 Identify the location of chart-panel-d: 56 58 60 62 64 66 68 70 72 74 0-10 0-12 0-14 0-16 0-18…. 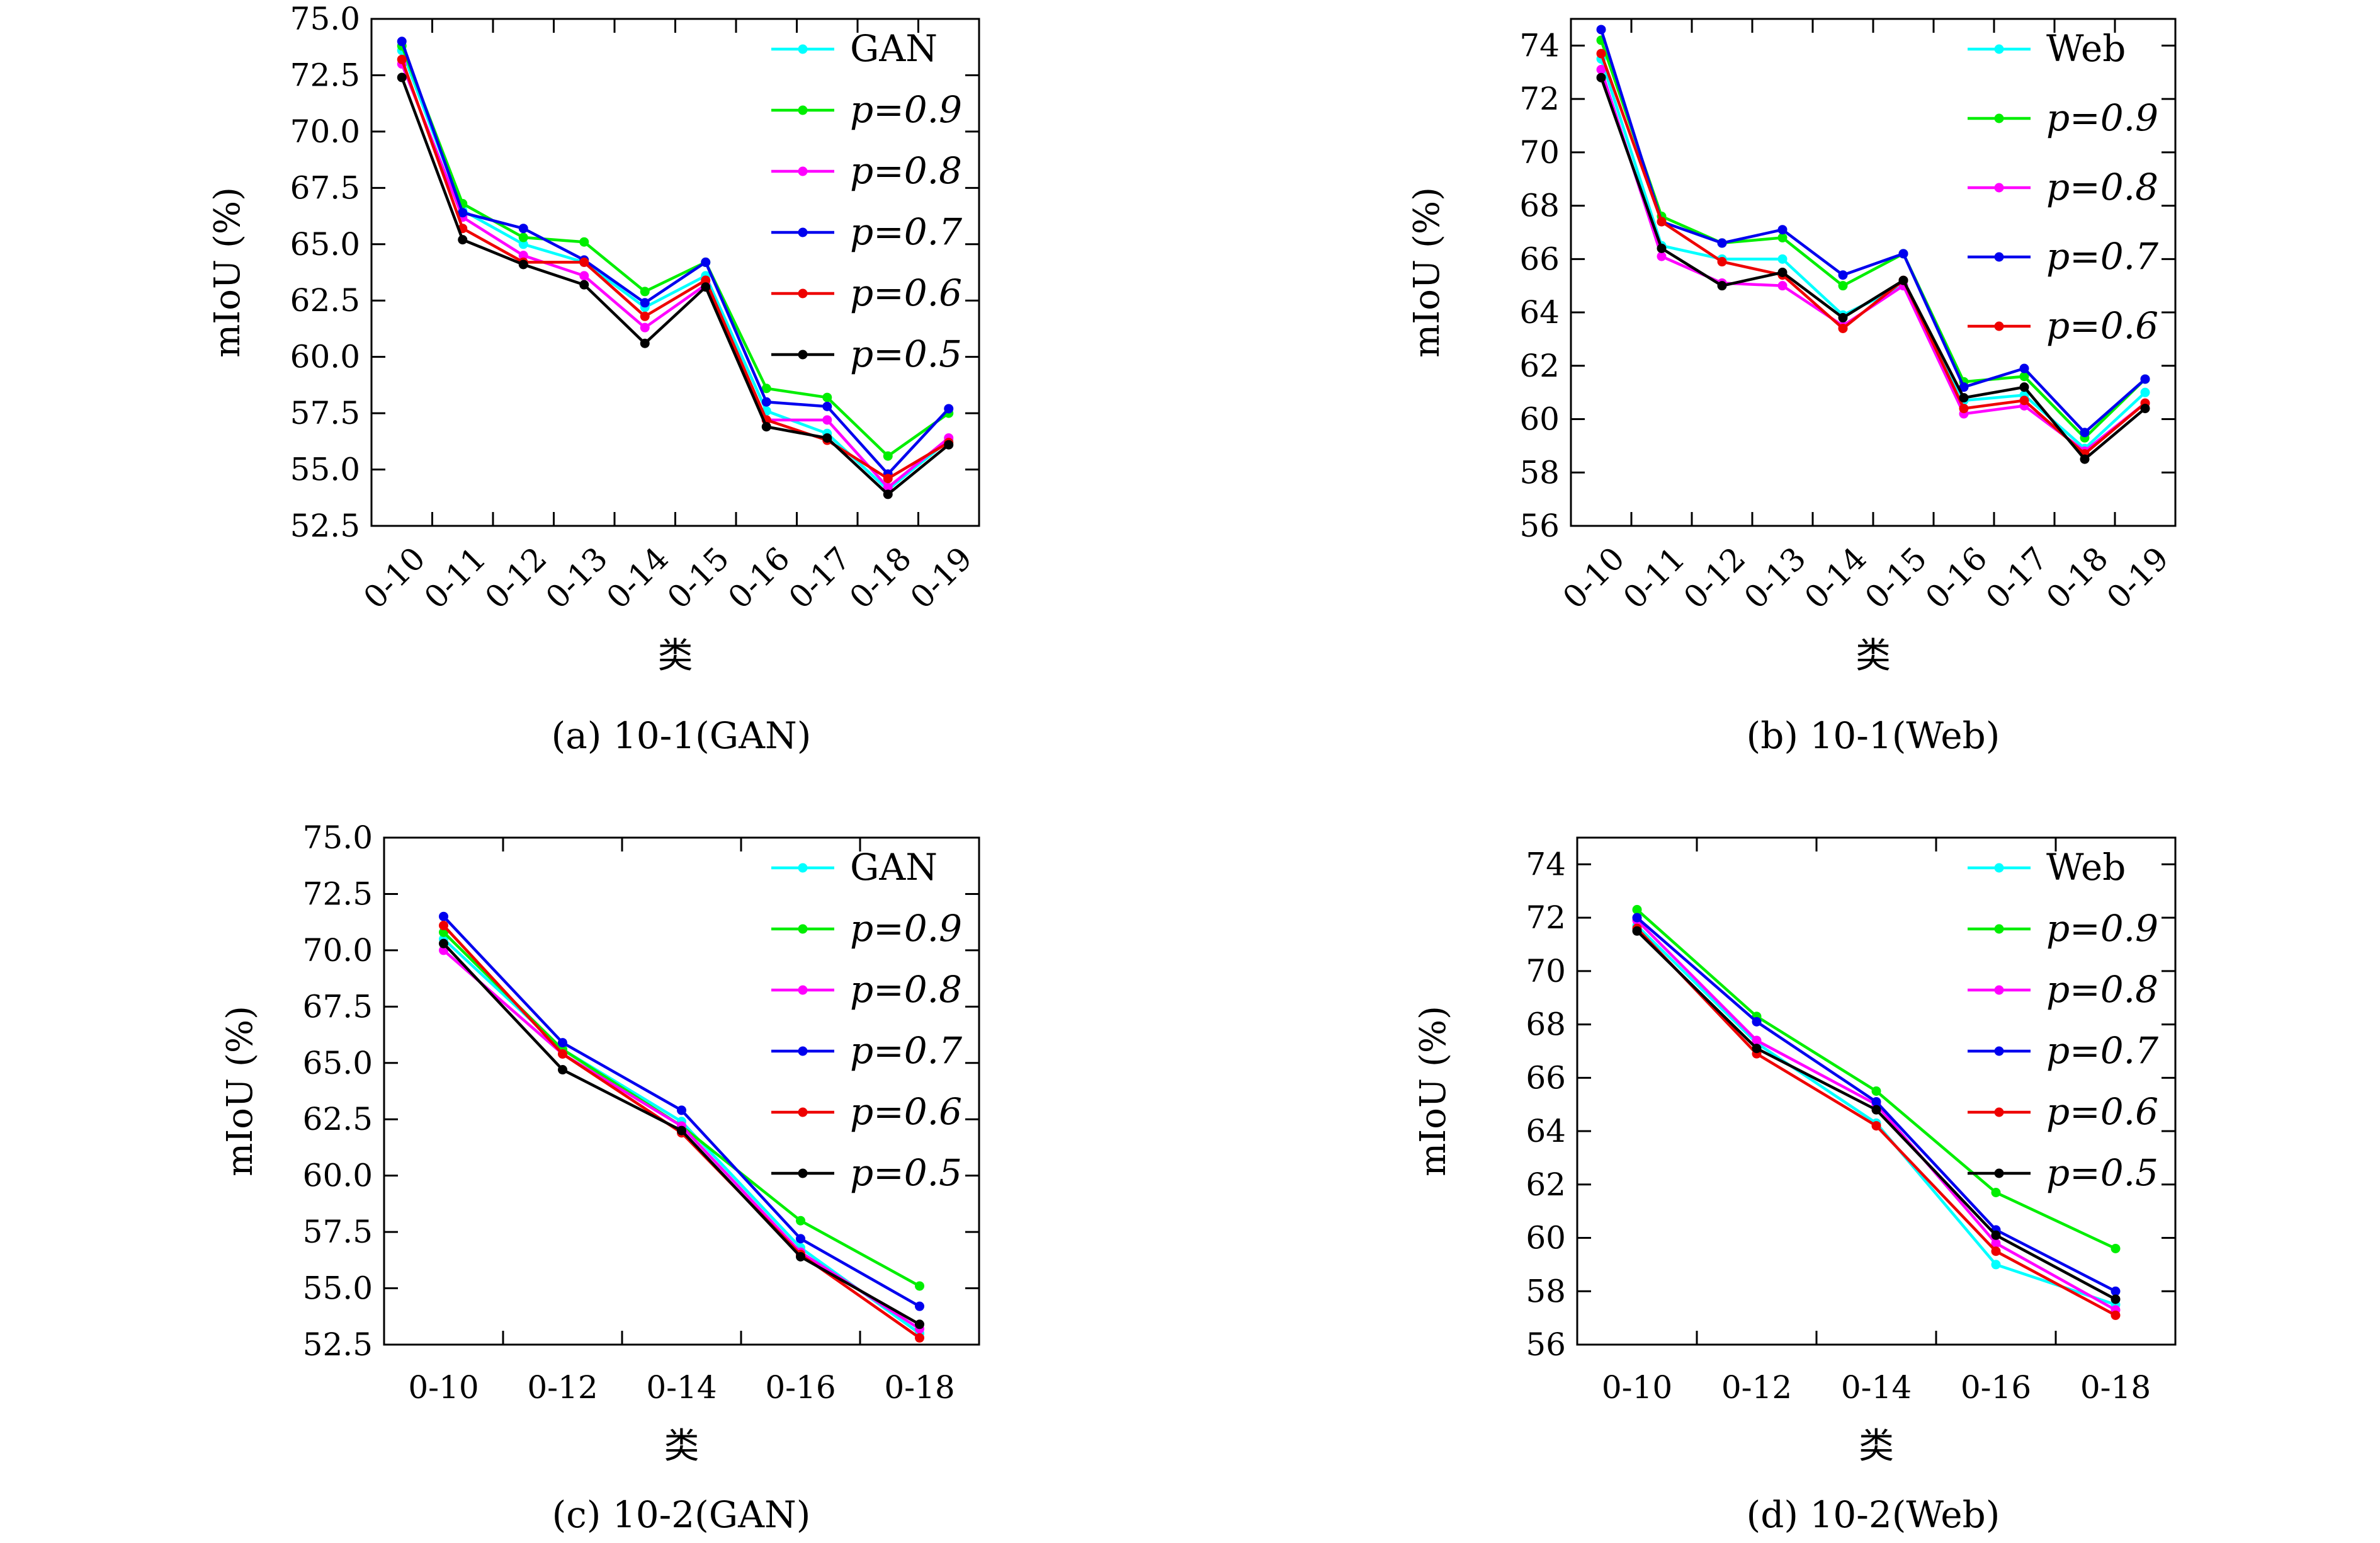
(1795, 1186).